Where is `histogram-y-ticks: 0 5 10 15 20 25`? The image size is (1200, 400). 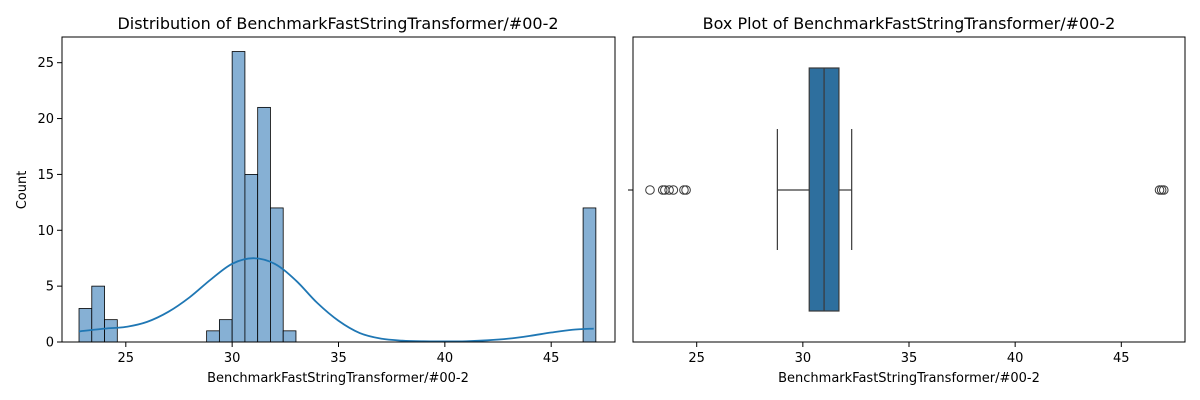
histogram-y-ticks: 0 5 10 15 20 25 is located at coordinates (49, 203).